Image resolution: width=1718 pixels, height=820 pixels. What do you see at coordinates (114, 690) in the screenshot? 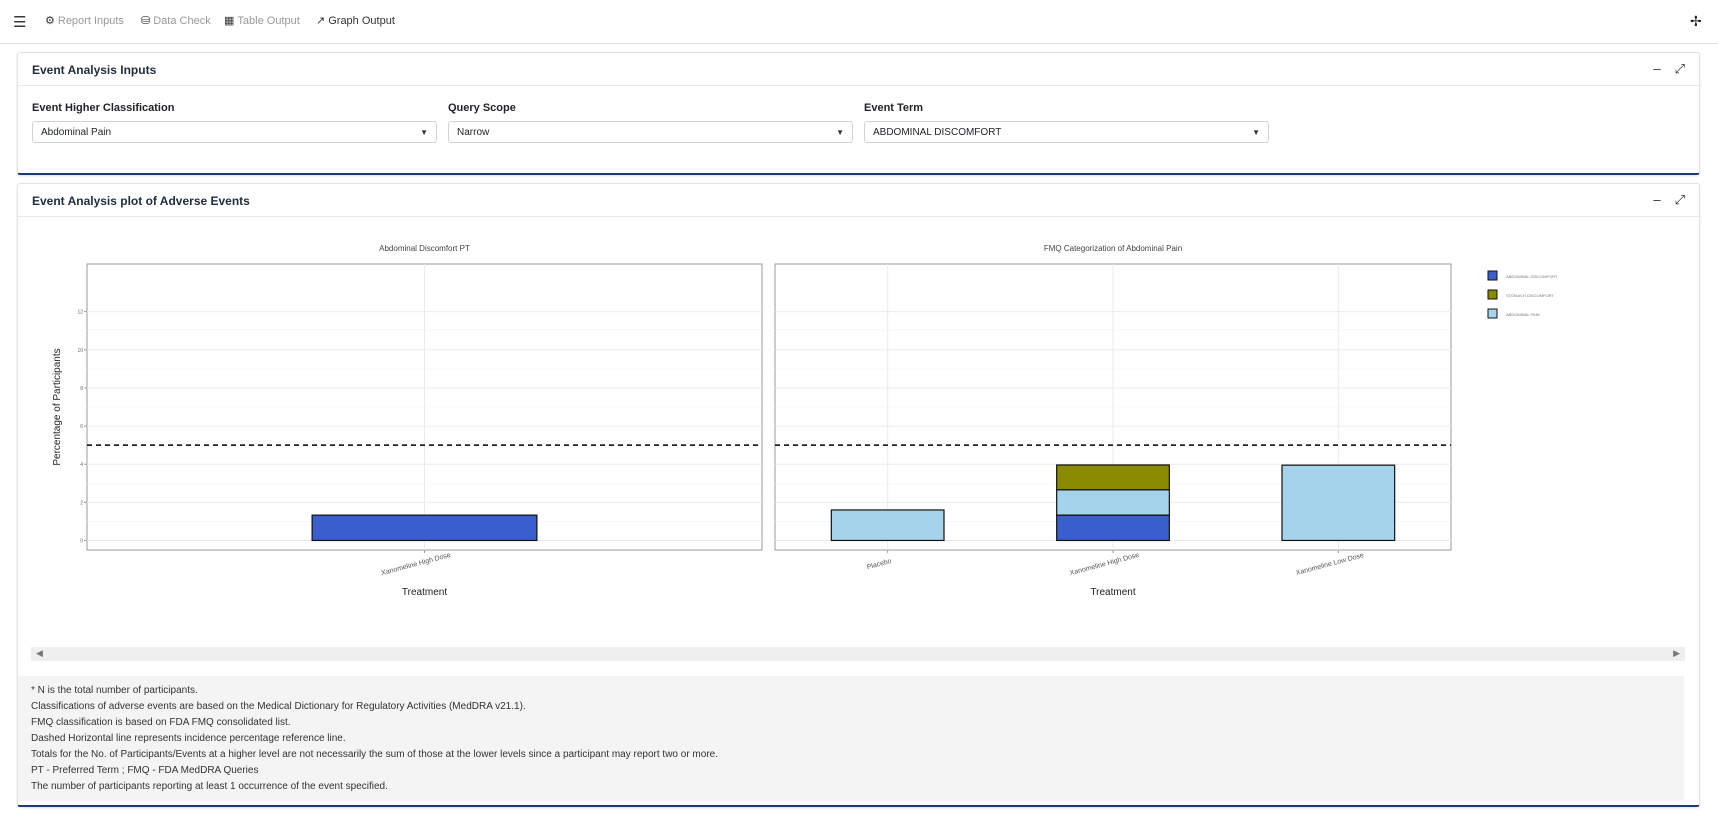
I see `footnote: * N is the total number of participants.` at bounding box center [114, 690].